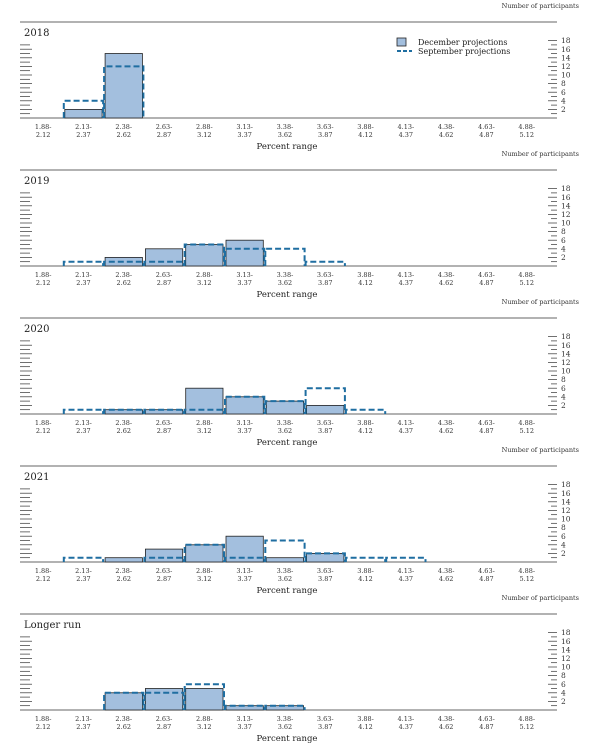 Image resolution: width=593 pixels, height=750 pixels. What do you see at coordinates (325, 427) in the screenshot?
I see `x-tick-label: 3.63-3.87` at bounding box center [325, 427].